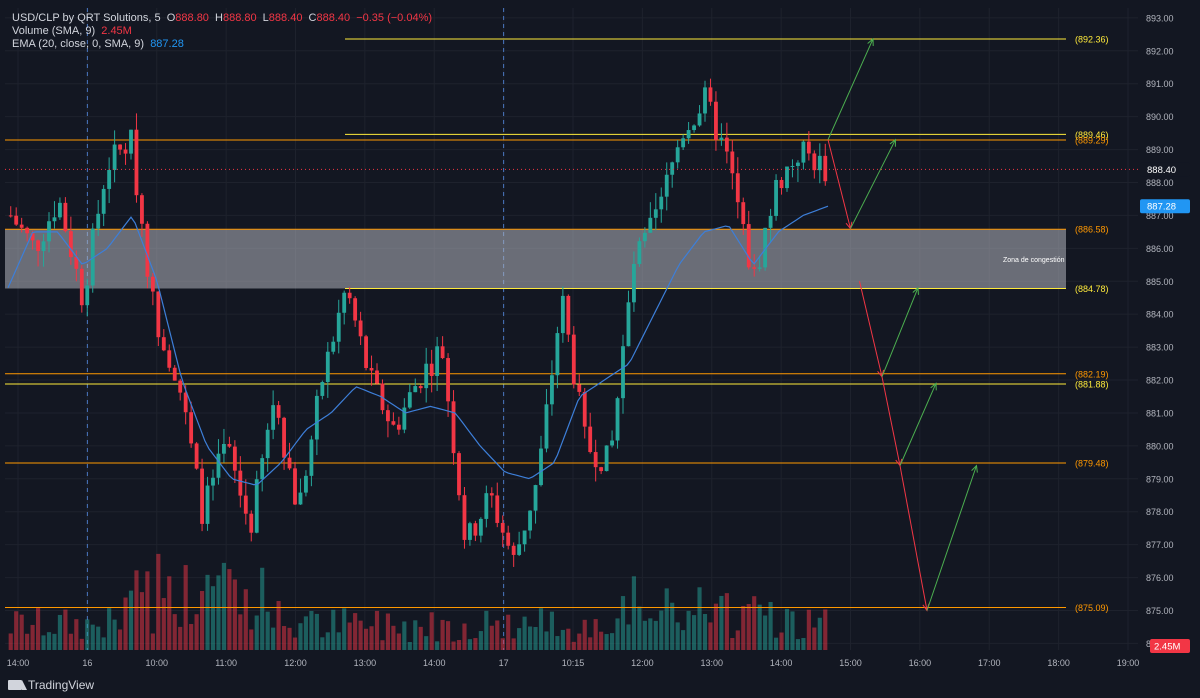 This screenshot has height=698, width=1200. What do you see at coordinates (78, 44) in the screenshot?
I see `ema-label: EMA (20, close, 0, SMA, 9)` at bounding box center [78, 44].